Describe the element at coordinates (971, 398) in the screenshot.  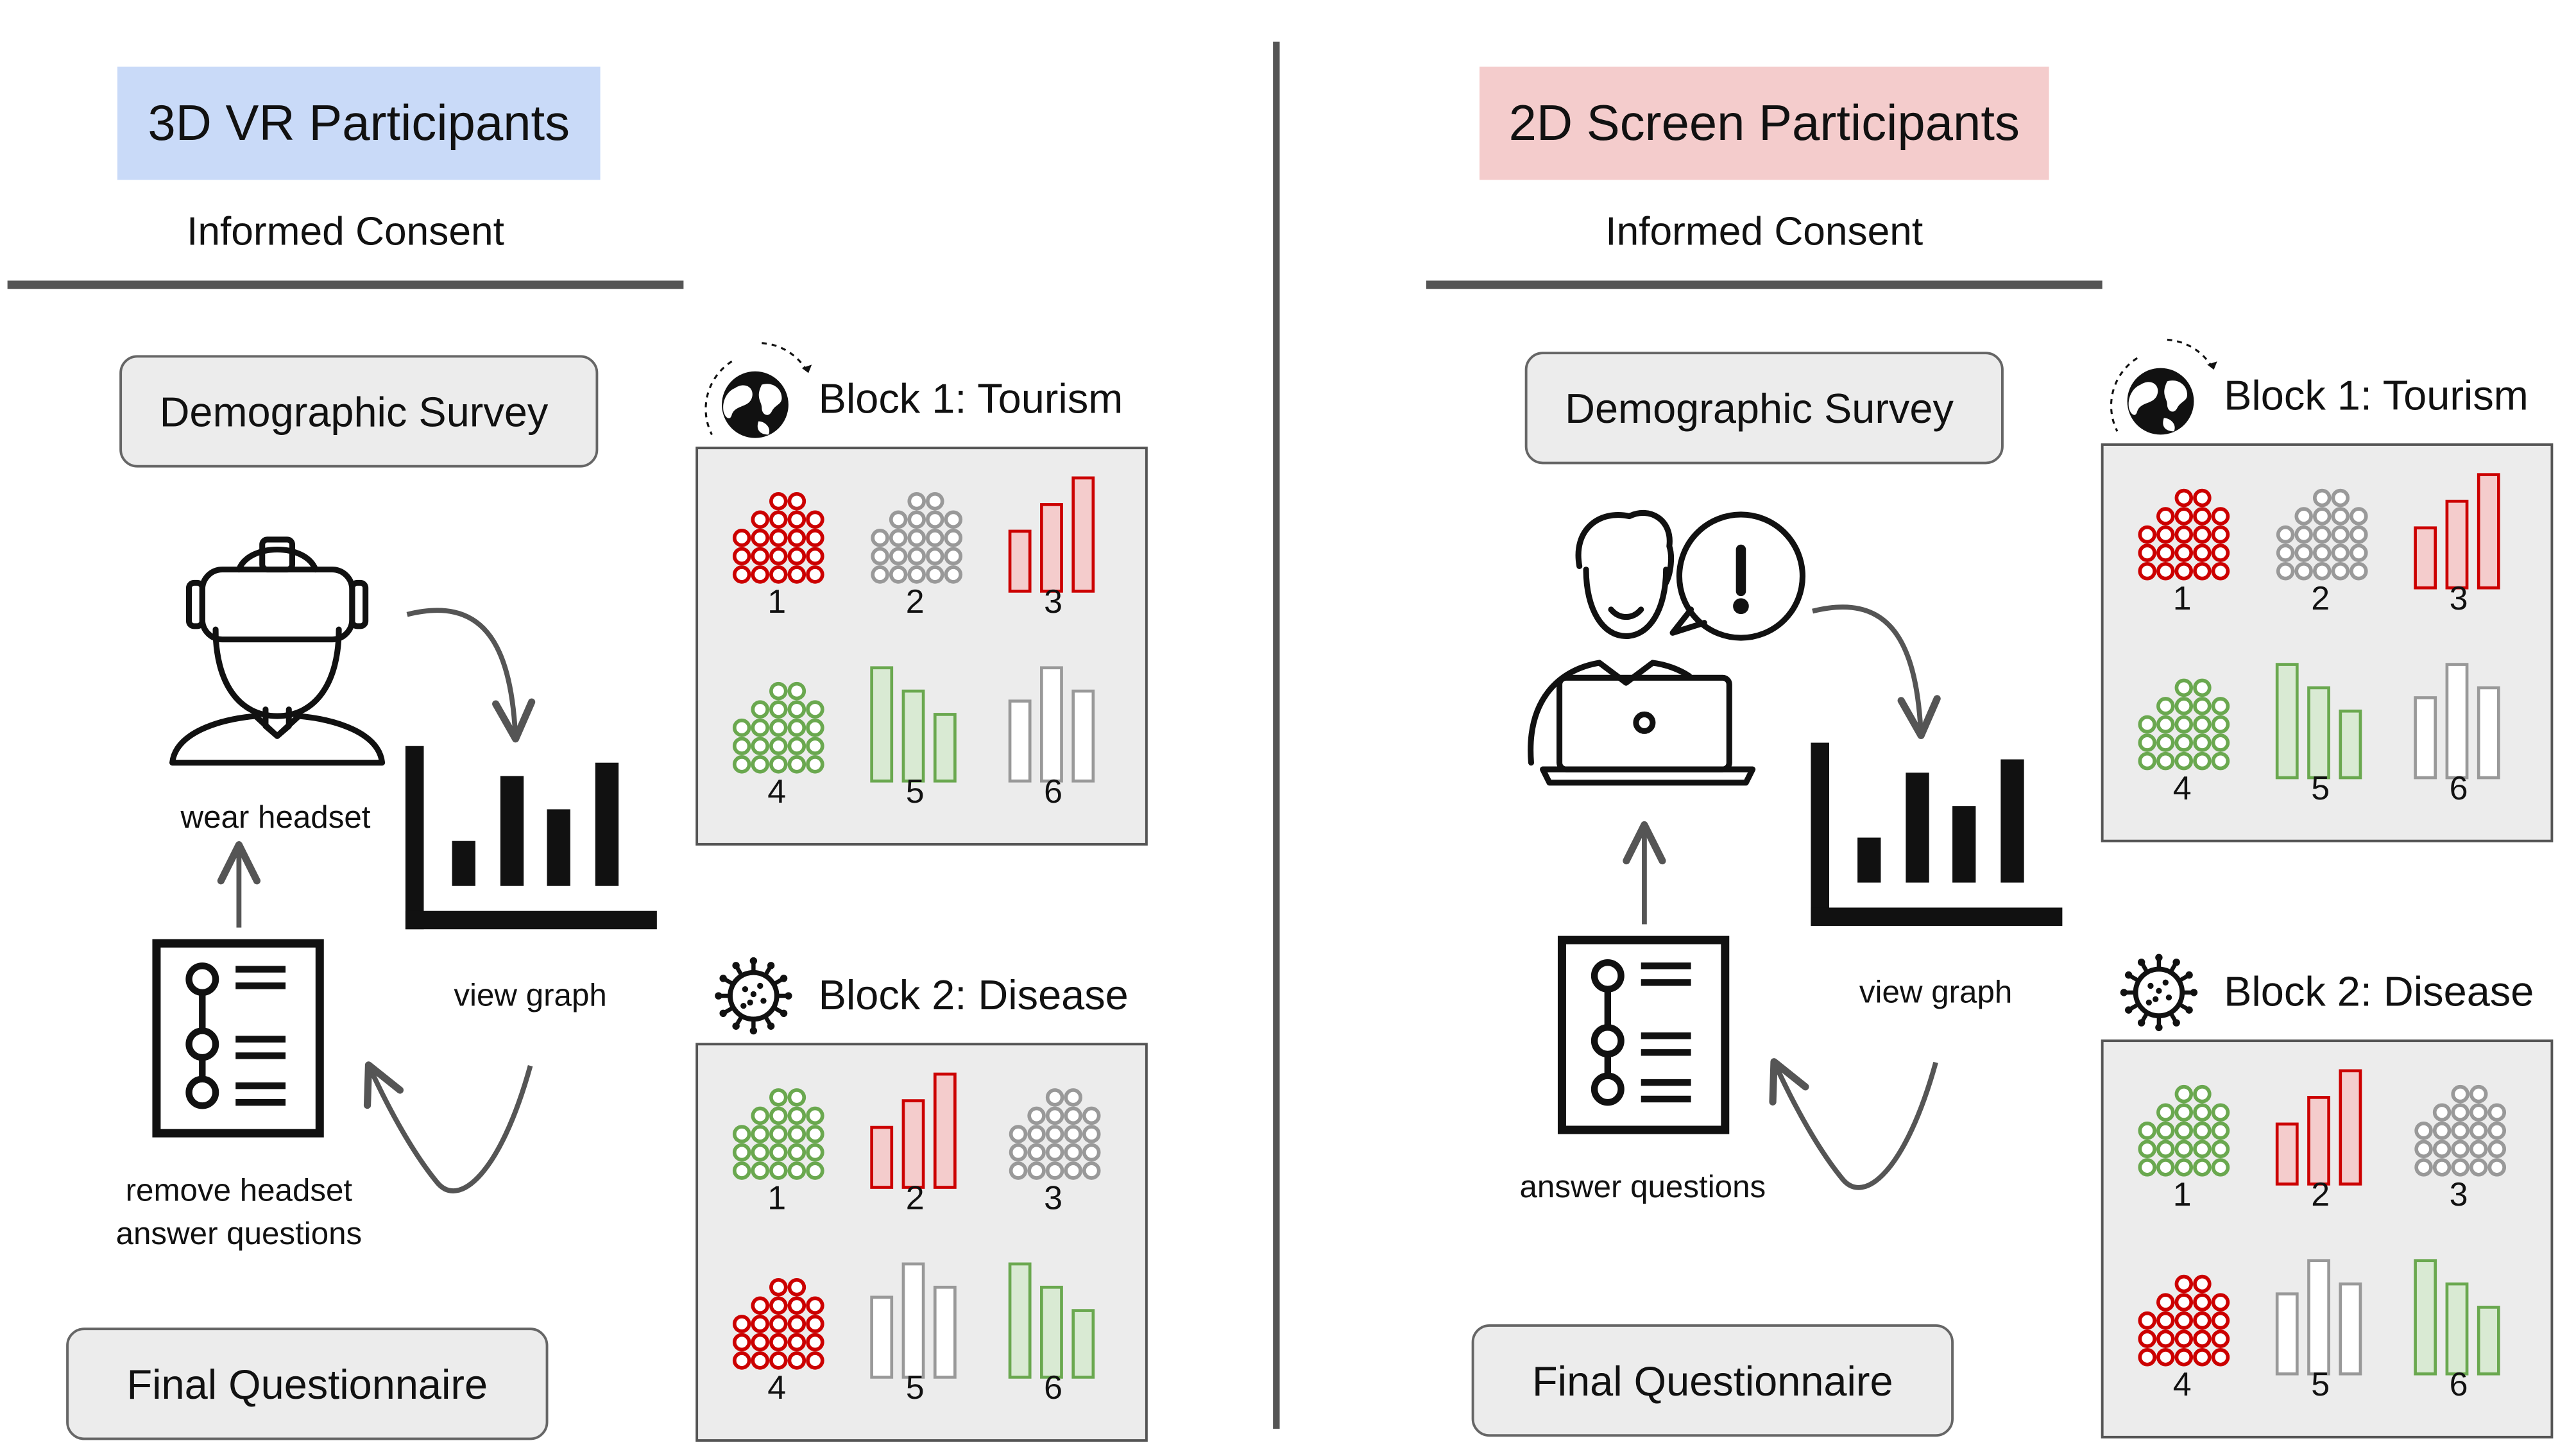
I see `block-title: Block 1: Tourism` at that location.